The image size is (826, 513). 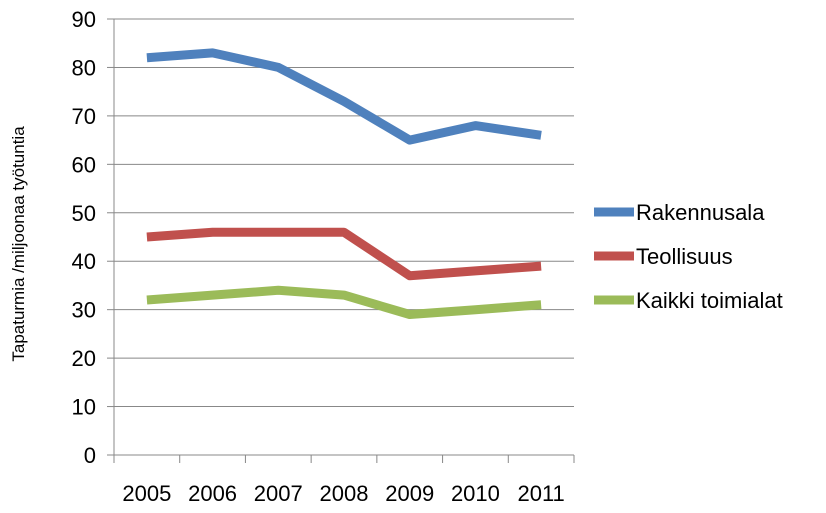 What do you see at coordinates (84, 67) in the screenshot?
I see `y-tick-label: 80` at bounding box center [84, 67].